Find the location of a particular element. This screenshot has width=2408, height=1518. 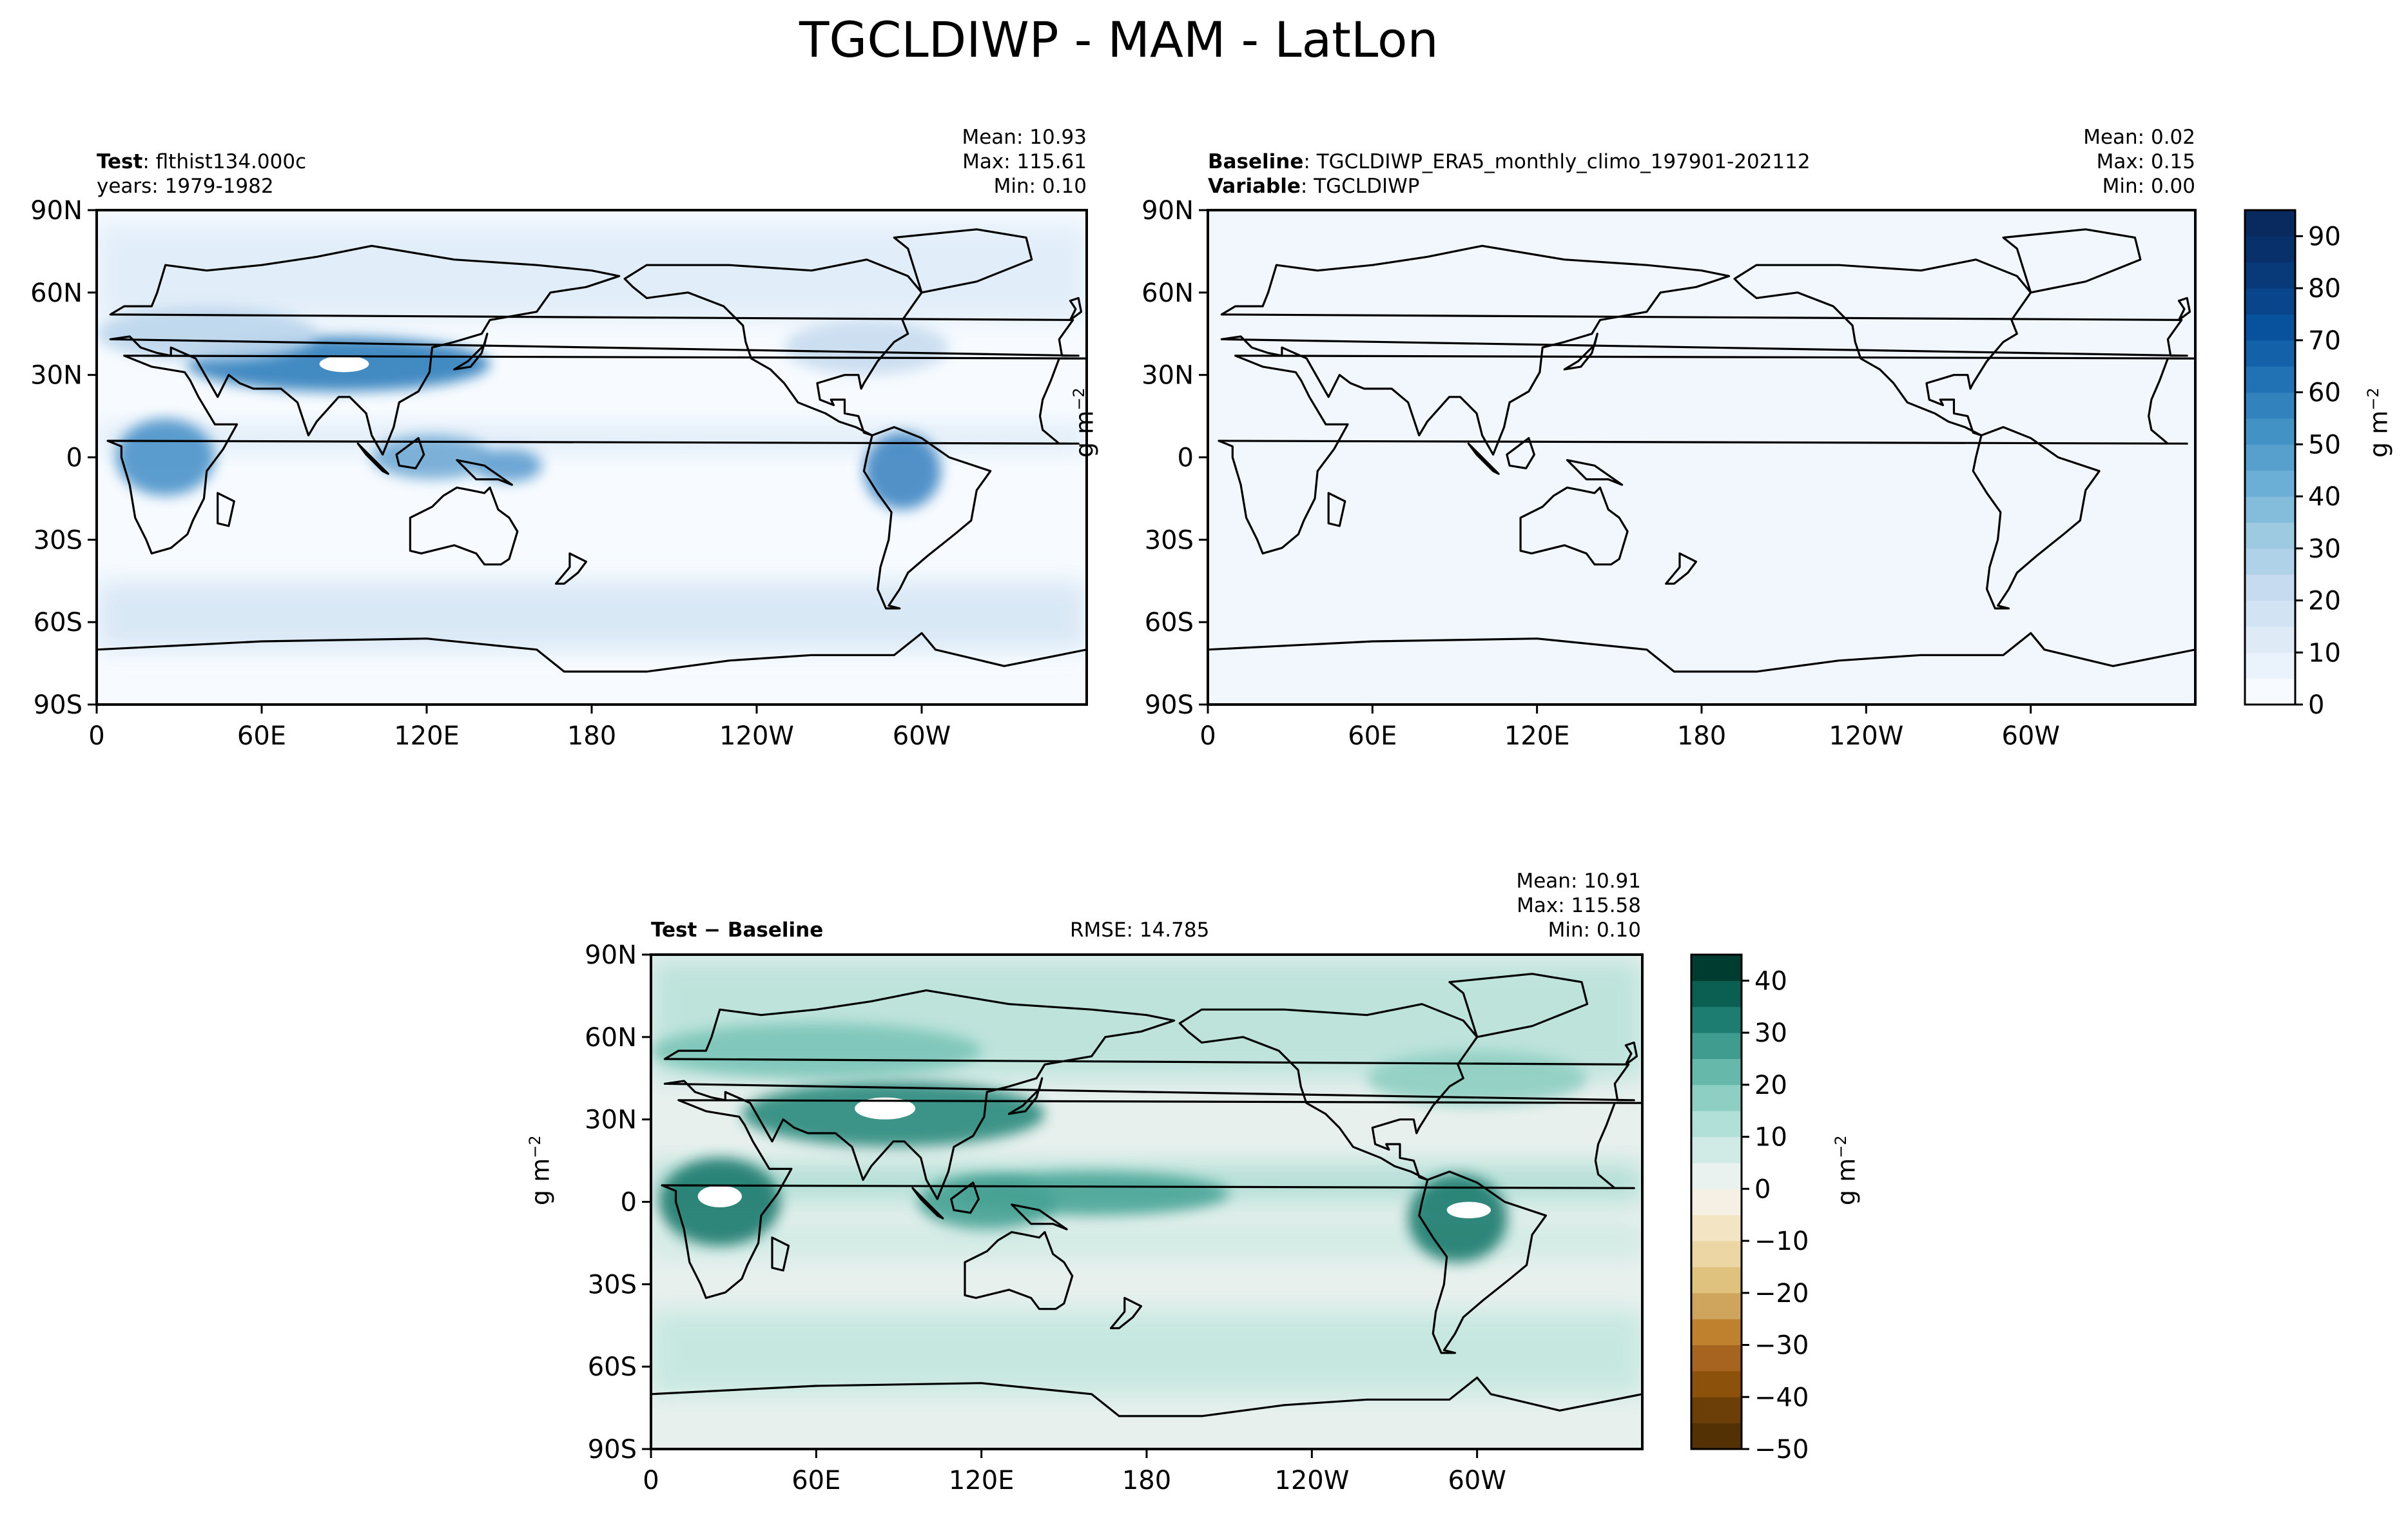

test-label-key: Test is located at coordinates (120, 161).